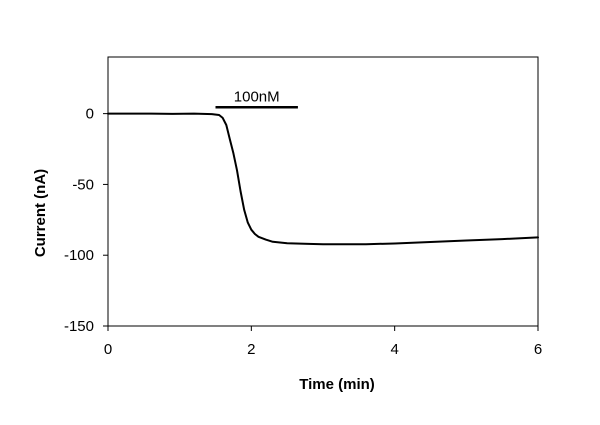 The height and width of the screenshot is (425, 600). I want to click on y-tick-label: 0, so click(90, 114).